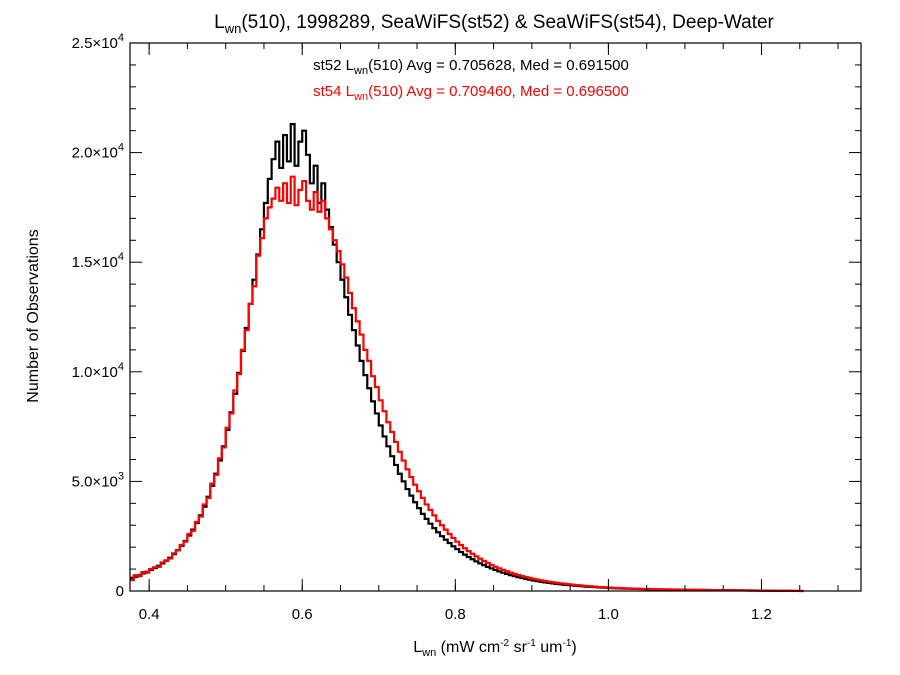  I want to click on y-tick-label: 2.0×10⁴, so click(98, 152).